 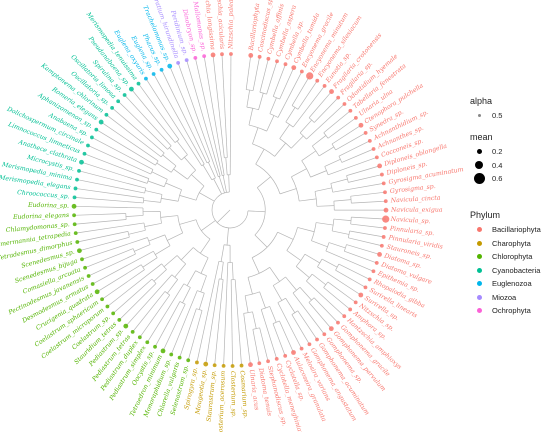 What do you see at coordinates (505, 298) in the screenshot?
I see `legend-phylum-item: Miozoa` at bounding box center [505, 298].